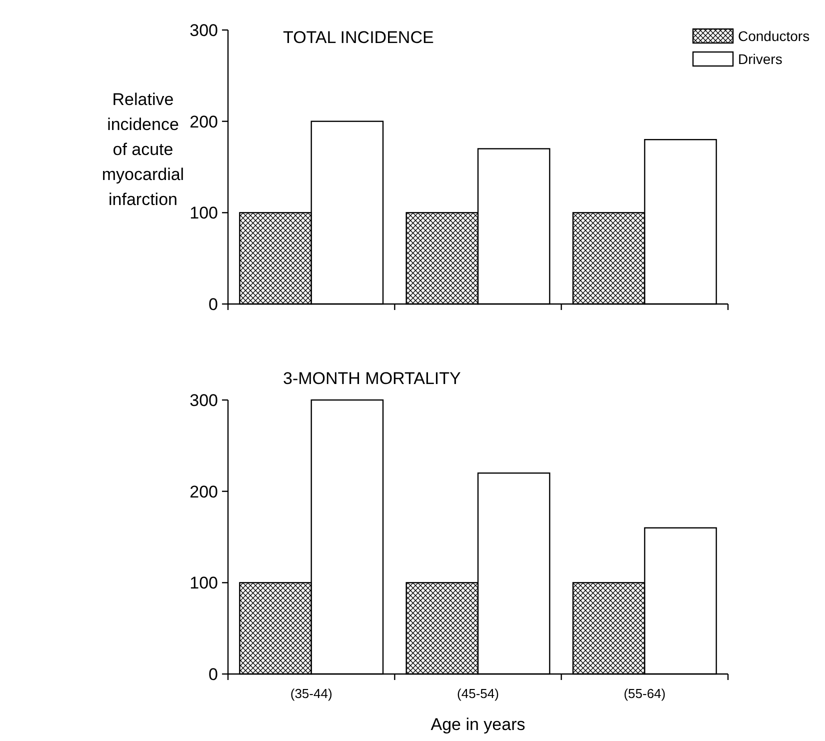 This screenshot has width=825, height=741. Describe the element at coordinates (311, 693) in the screenshot. I see `x-tick-label: (35-44)` at that location.